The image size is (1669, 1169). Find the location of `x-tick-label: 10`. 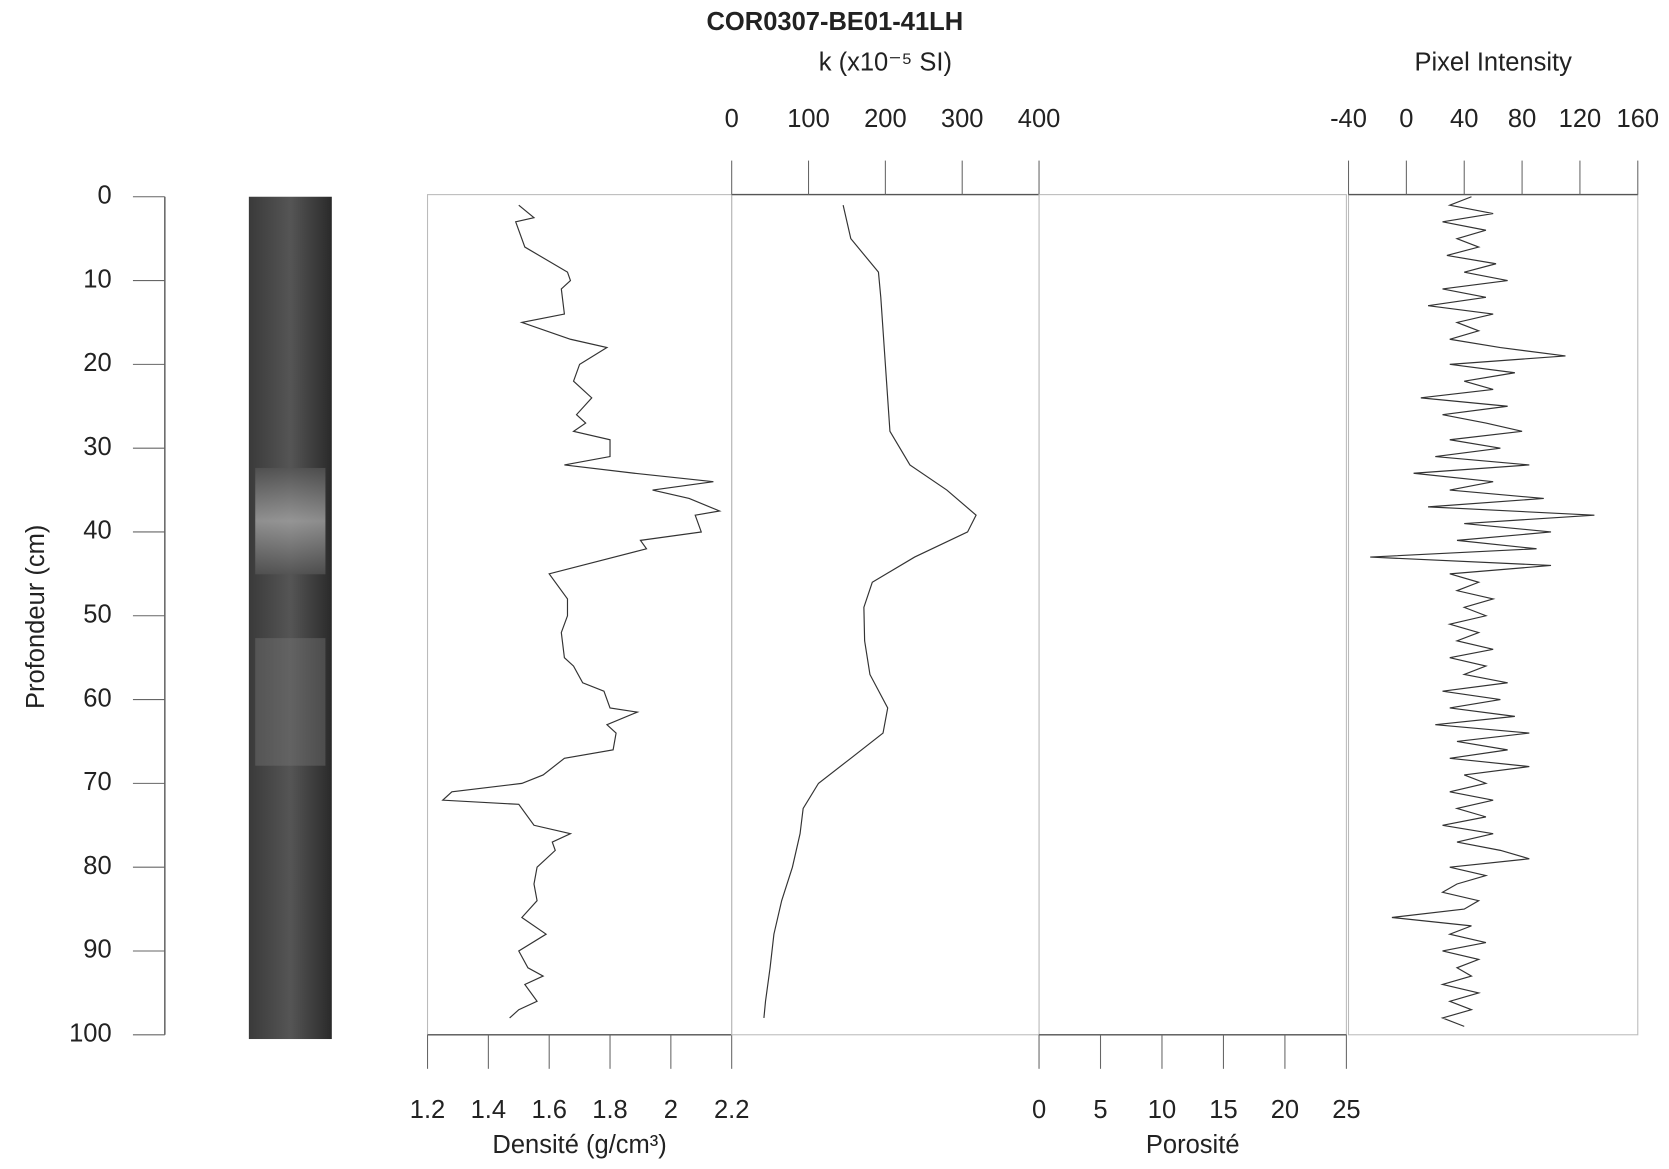

x-tick-label: 10 is located at coordinates (1162, 1110).